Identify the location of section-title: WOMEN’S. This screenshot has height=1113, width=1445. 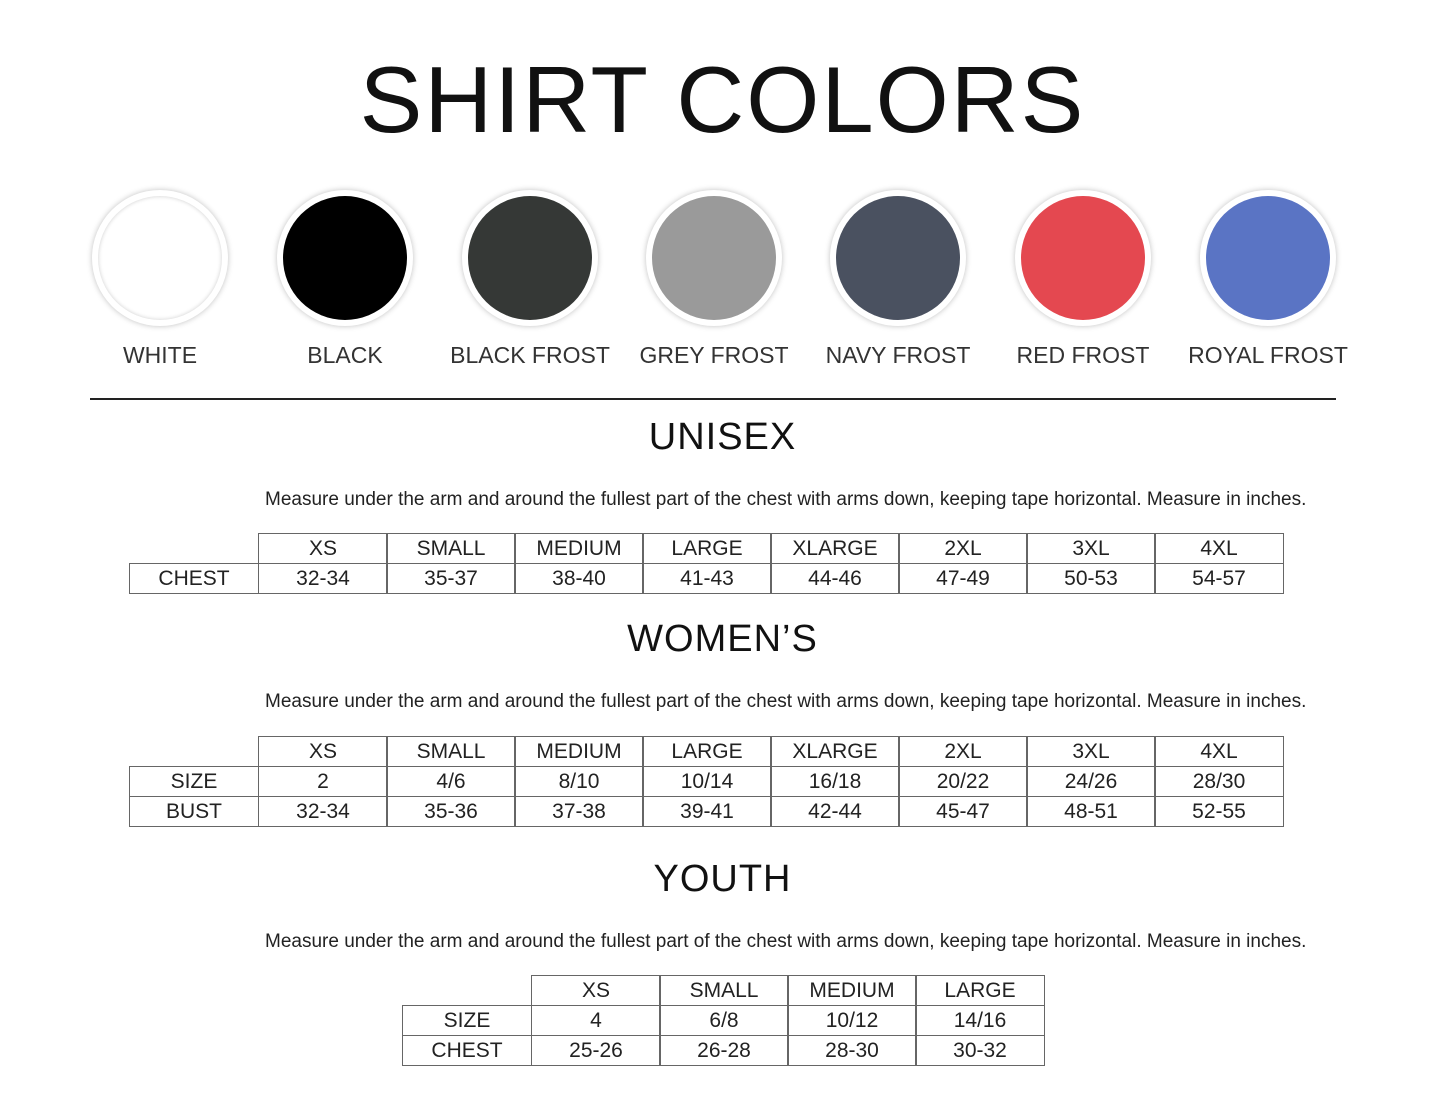
(722, 639).